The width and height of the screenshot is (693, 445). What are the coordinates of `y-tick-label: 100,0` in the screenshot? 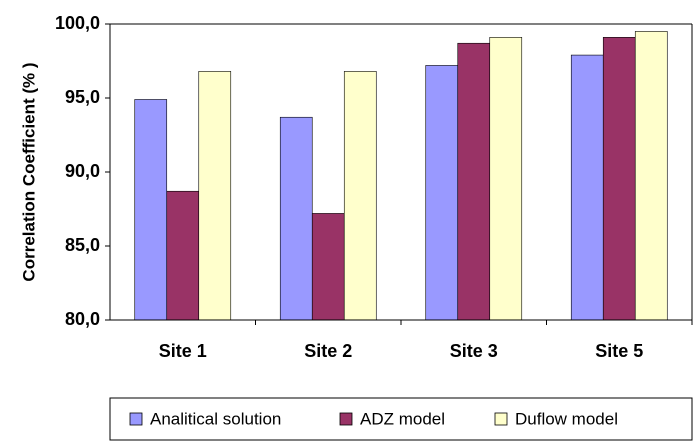 It's located at (77, 23).